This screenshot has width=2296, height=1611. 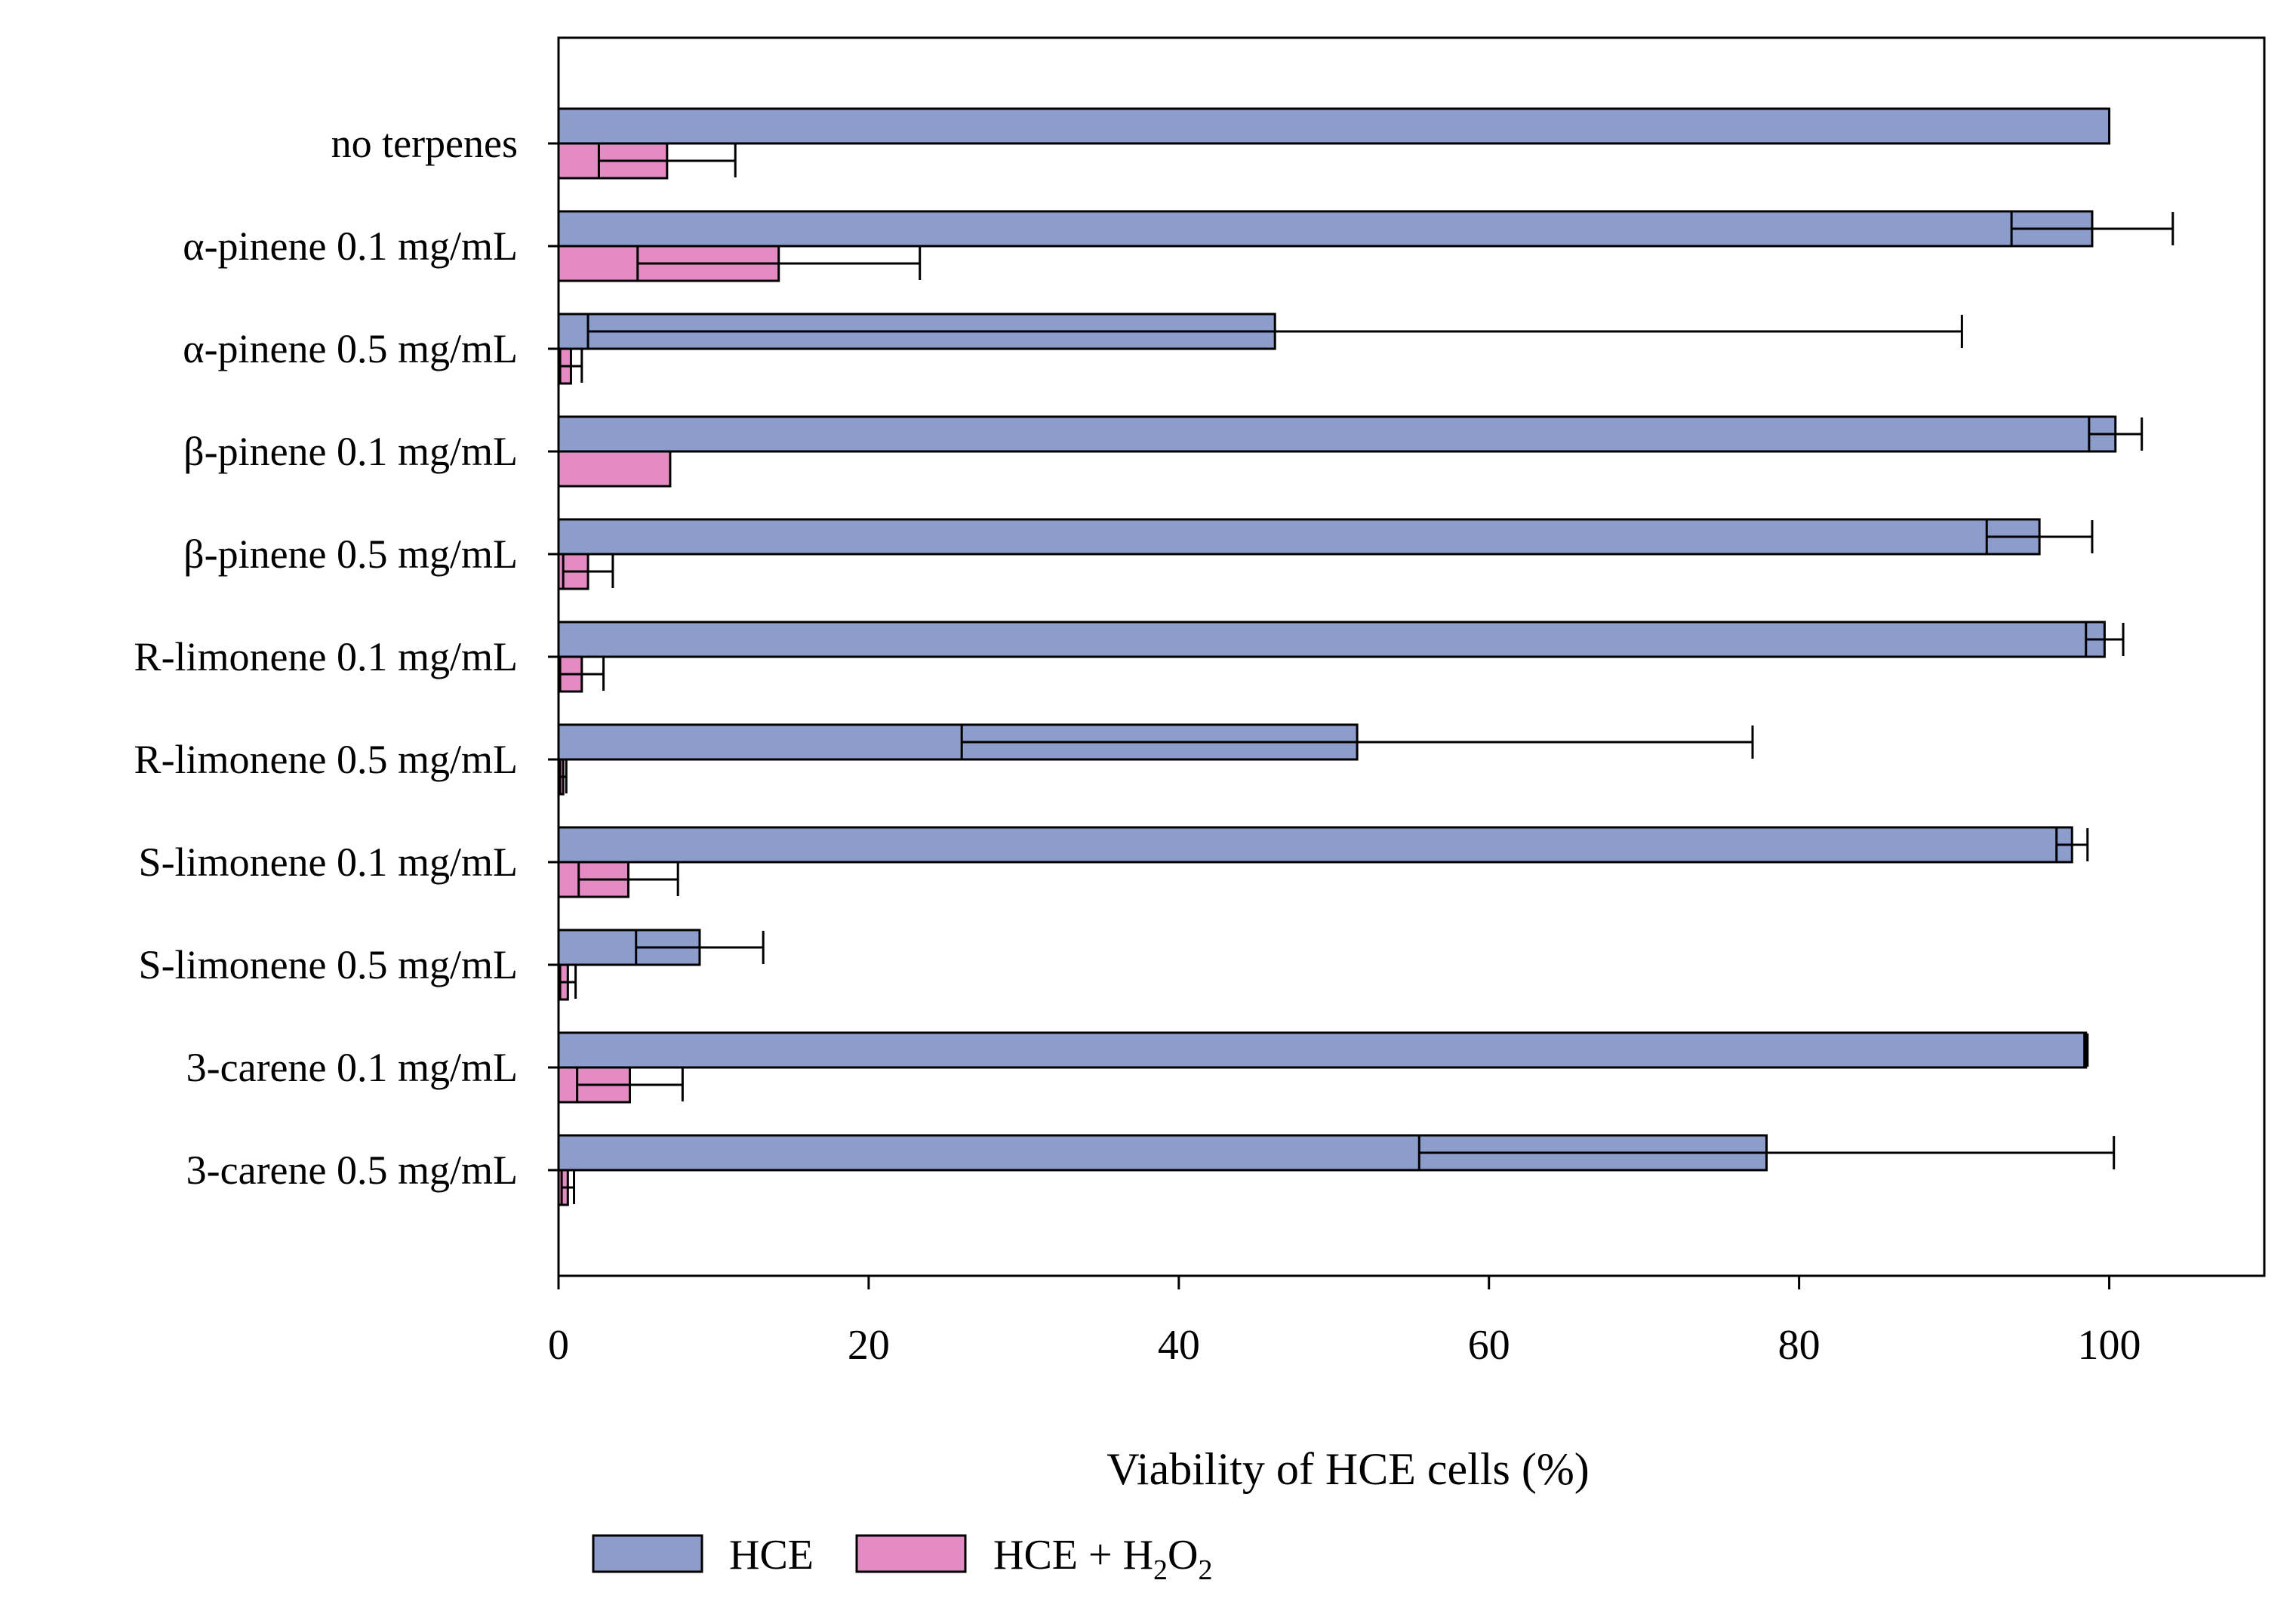 I want to click on x-tick-label: 100, so click(x=2109, y=1346).